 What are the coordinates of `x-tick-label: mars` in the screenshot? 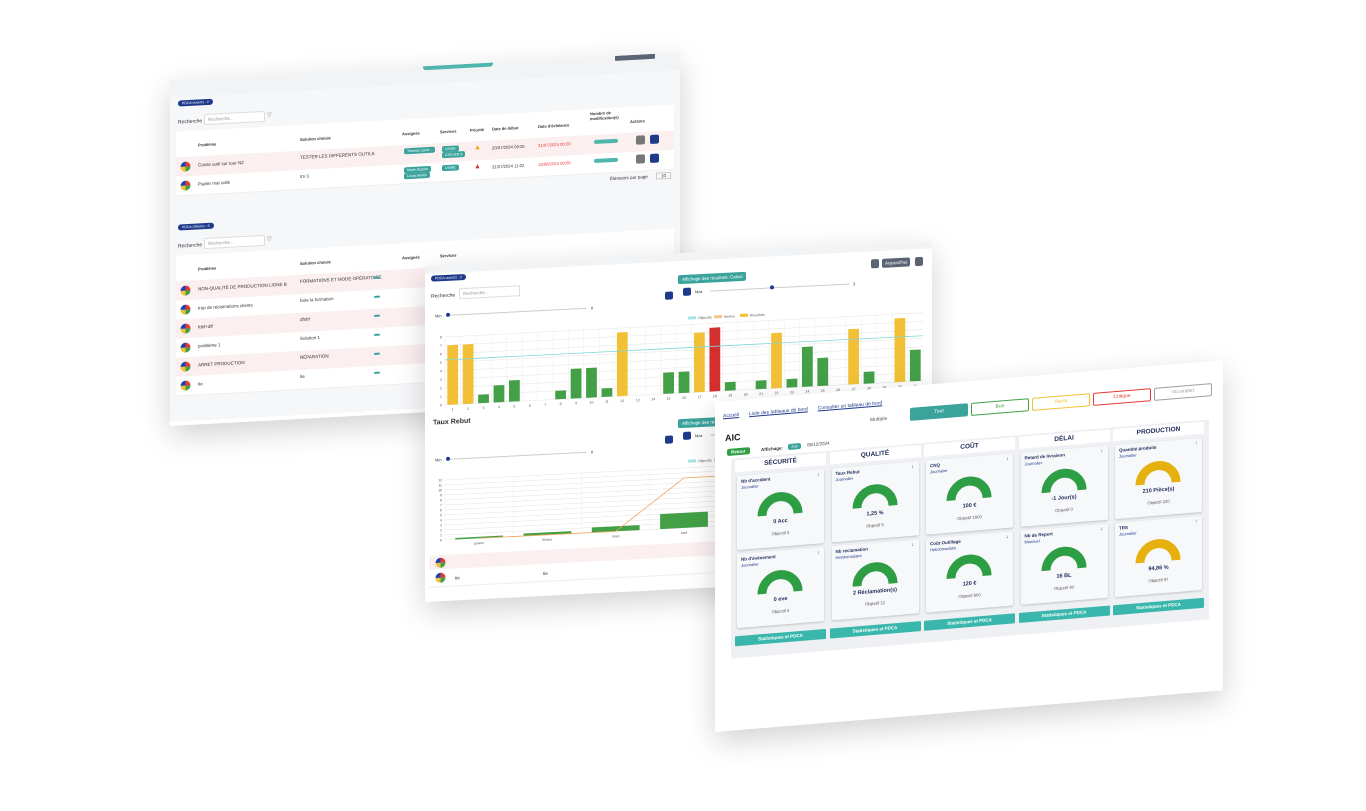 It's located at (616, 536).